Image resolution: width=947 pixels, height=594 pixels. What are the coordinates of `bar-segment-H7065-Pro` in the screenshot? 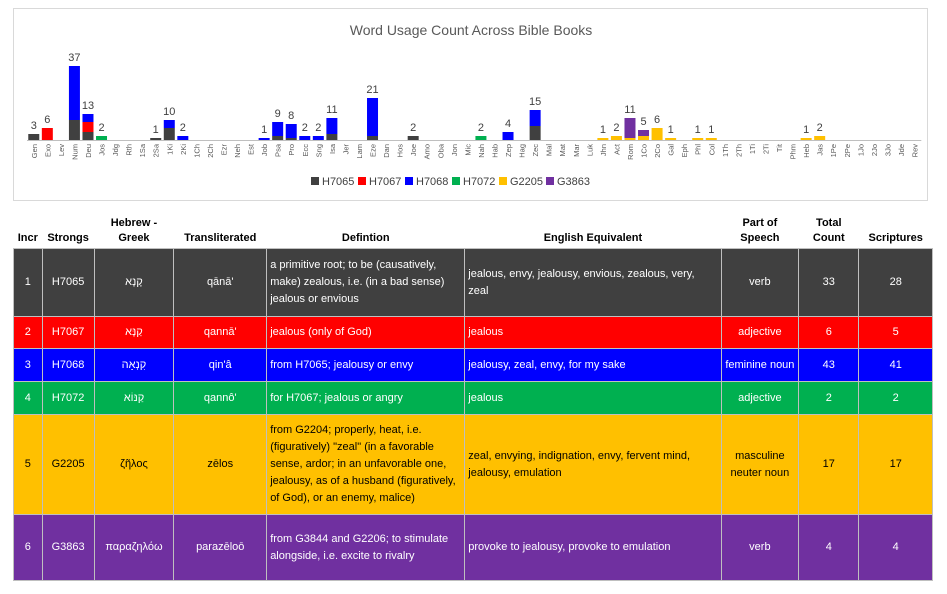 It's located at (291, 139).